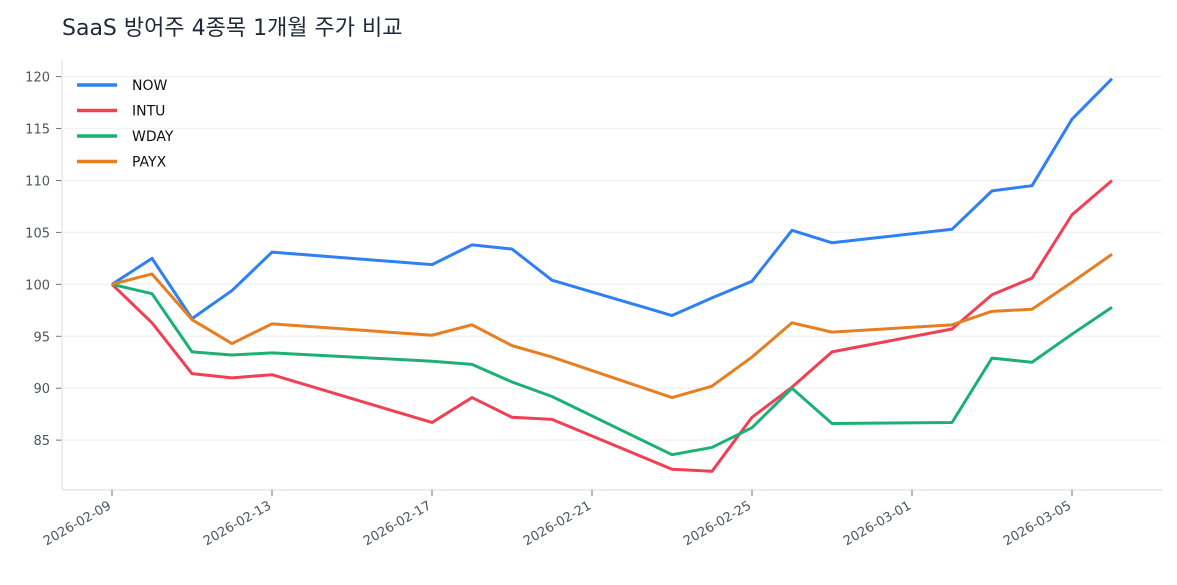 This screenshot has height=585, width=1177. What do you see at coordinates (41, 441) in the screenshot?
I see `y-tick-label: 85` at bounding box center [41, 441].